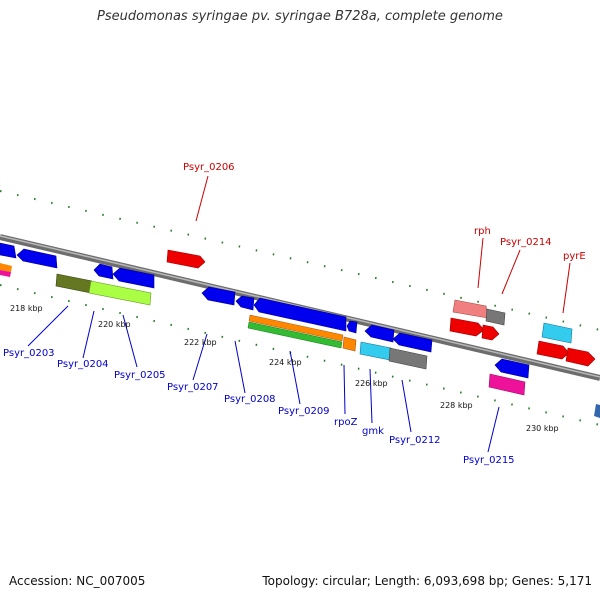 This screenshot has height=600, width=600. What do you see at coordinates (542, 428) in the screenshot?
I see `tick-label: 230 kbp` at bounding box center [542, 428].